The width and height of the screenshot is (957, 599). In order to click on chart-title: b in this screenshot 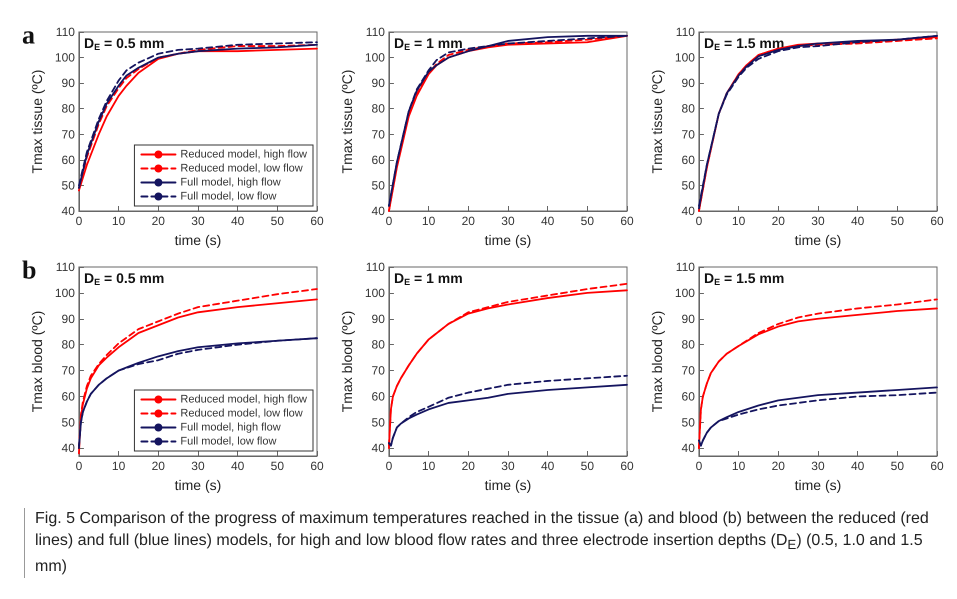, I will do `click(29, 270)`.